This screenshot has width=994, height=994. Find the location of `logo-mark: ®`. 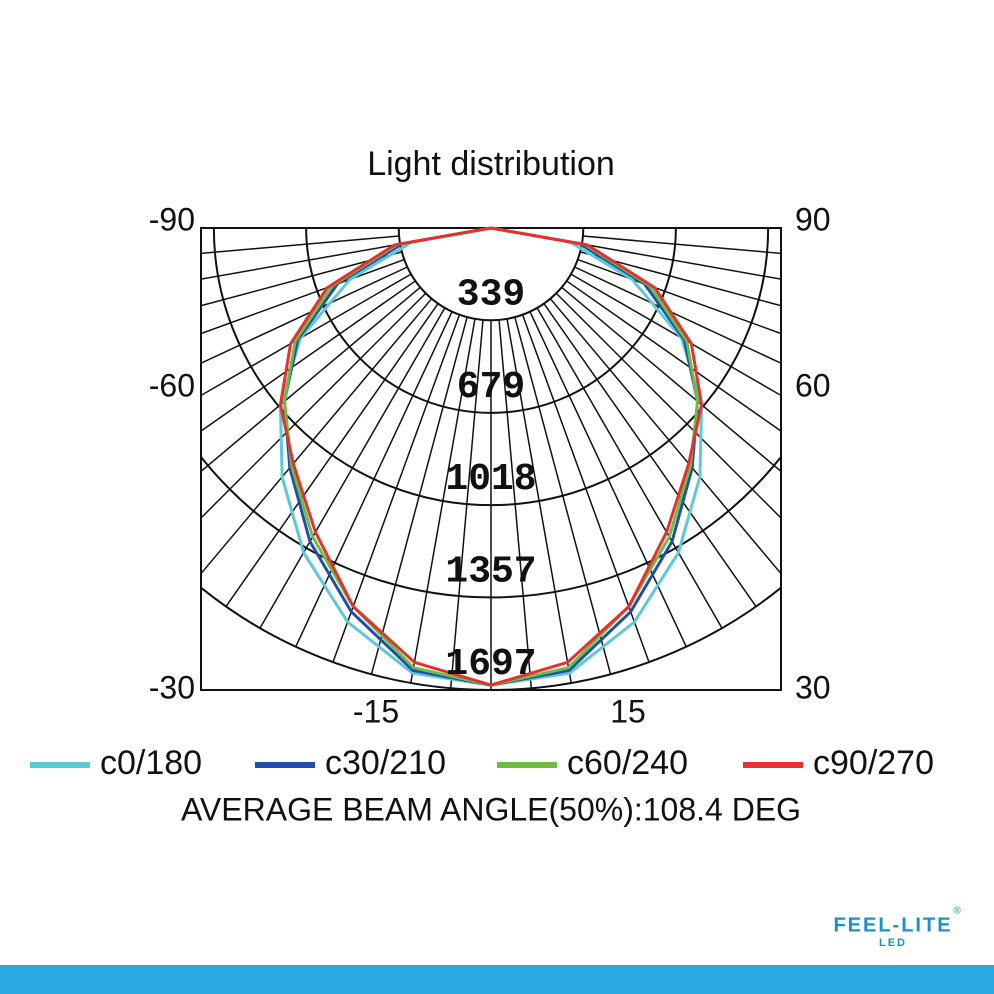

logo-mark: ® is located at coordinates (957, 911).